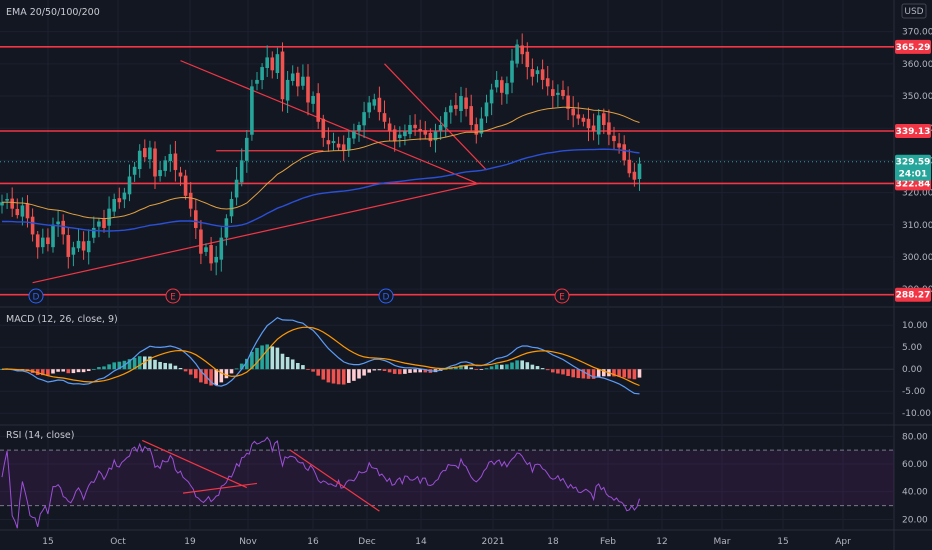  What do you see at coordinates (915, 326) in the screenshot?
I see `macd-y-tick-label: 10.00` at bounding box center [915, 326].